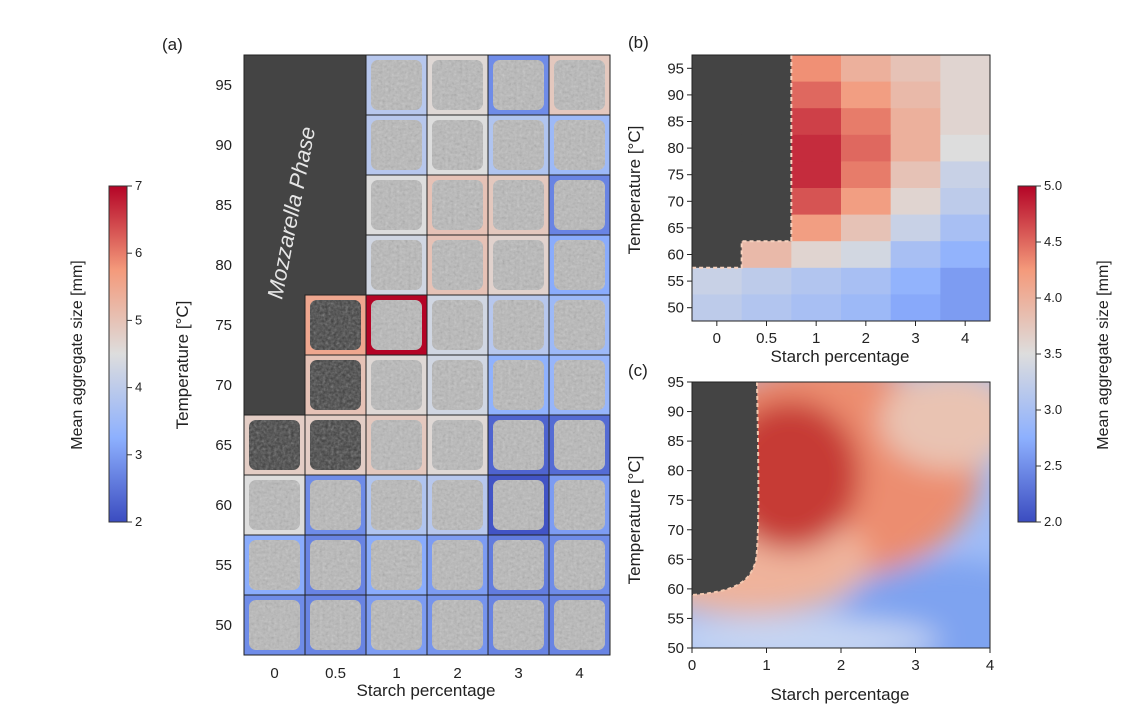 The image size is (1144, 728). I want to click on colorbar-tick-label: 2, so click(138, 521).